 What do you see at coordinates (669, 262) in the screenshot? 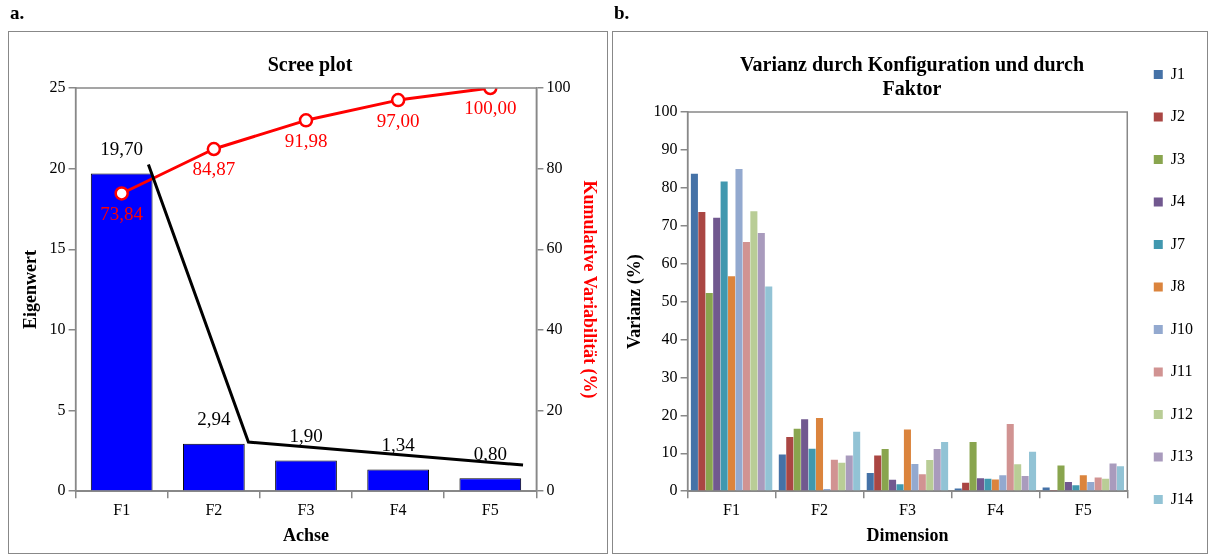
I see `y-tick-label: 60` at bounding box center [669, 262].